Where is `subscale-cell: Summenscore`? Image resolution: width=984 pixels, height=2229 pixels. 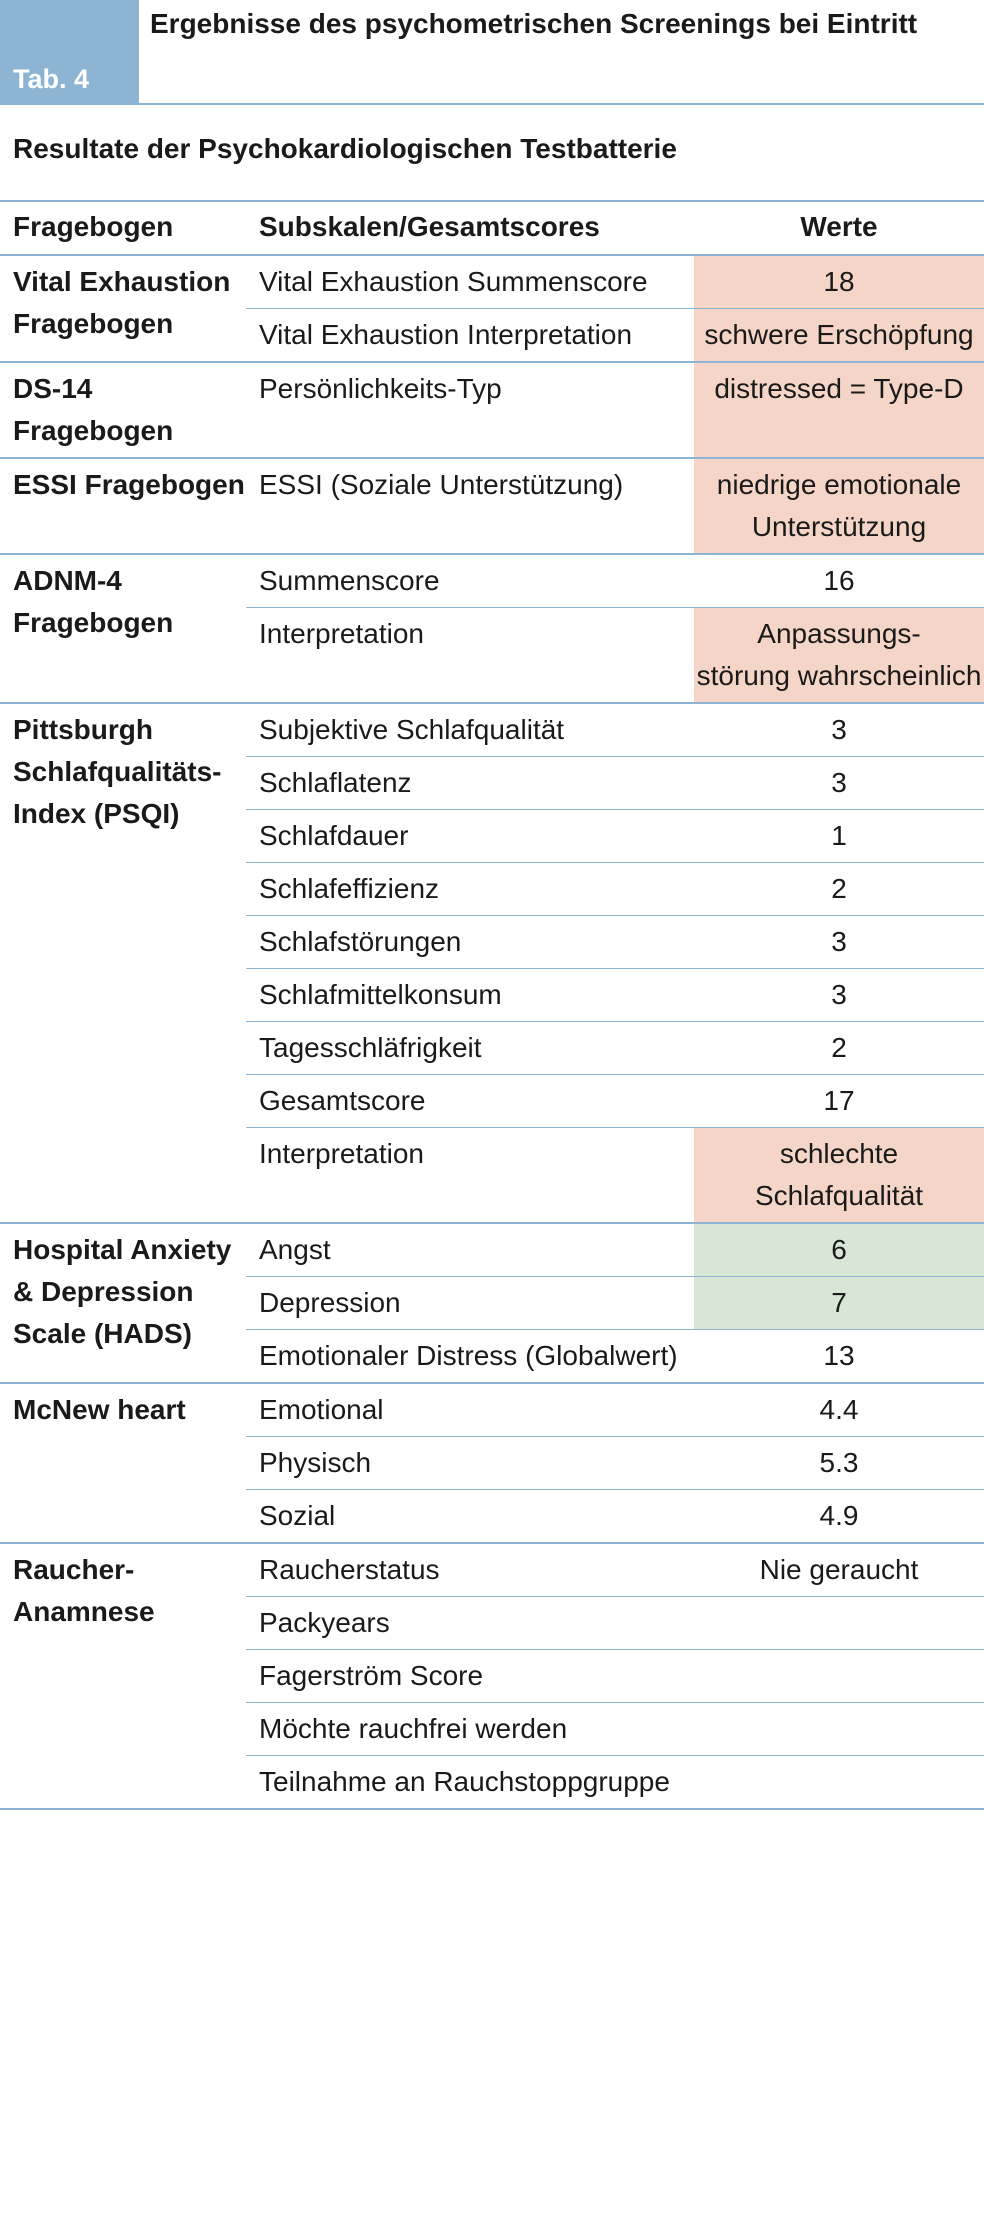 subscale-cell: Summenscore is located at coordinates (349, 580).